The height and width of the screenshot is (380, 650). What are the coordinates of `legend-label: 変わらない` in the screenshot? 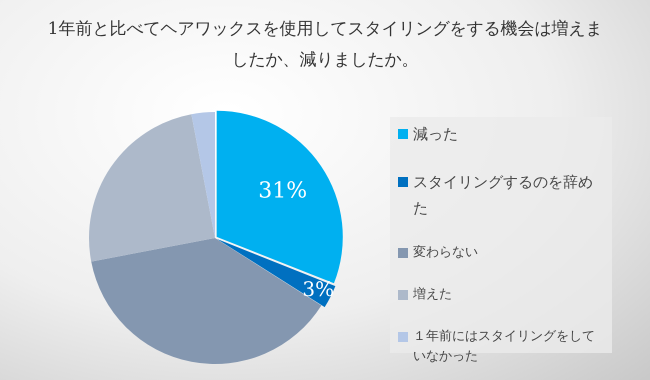 It's located at (445, 253).